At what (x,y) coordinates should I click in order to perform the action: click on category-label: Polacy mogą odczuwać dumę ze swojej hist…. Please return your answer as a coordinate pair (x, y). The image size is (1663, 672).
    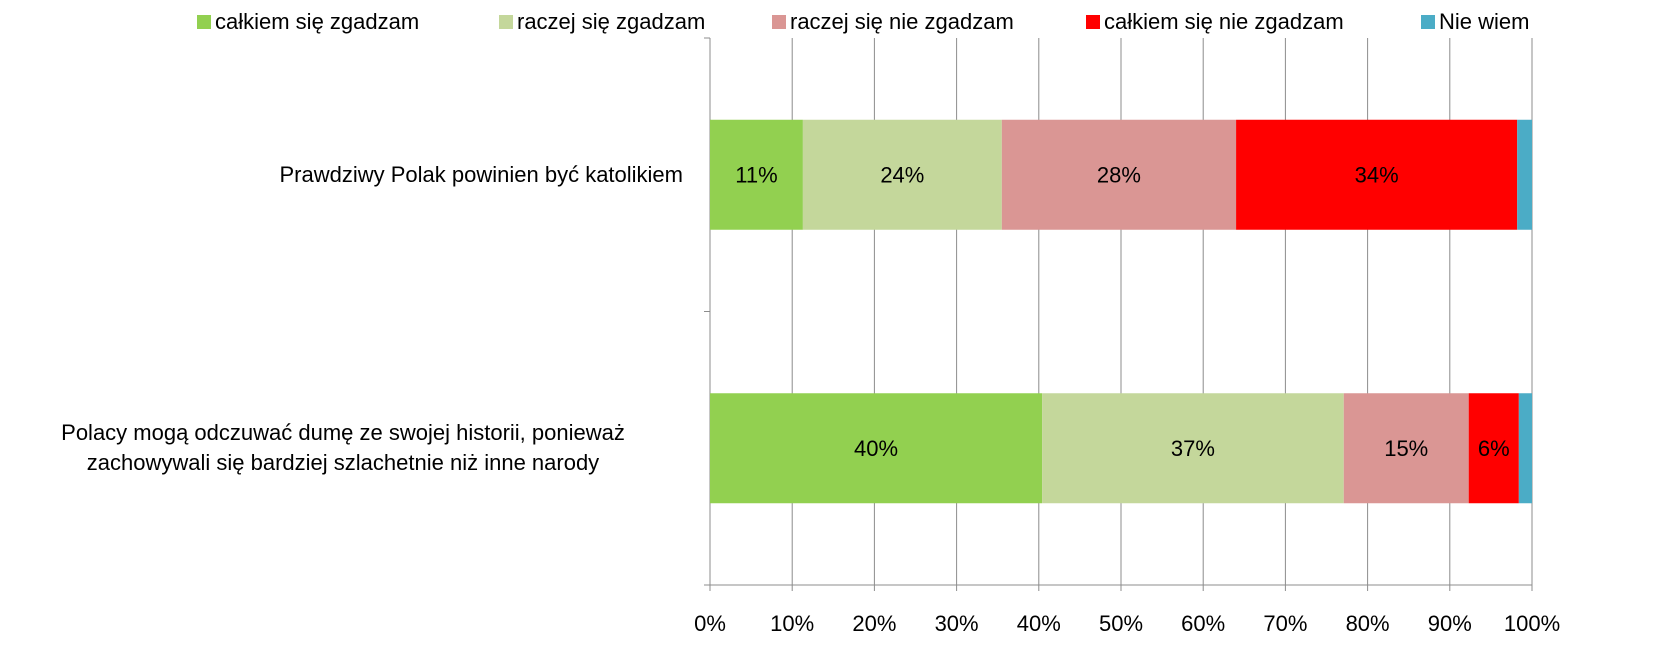
    Looking at the image, I should click on (343, 448).